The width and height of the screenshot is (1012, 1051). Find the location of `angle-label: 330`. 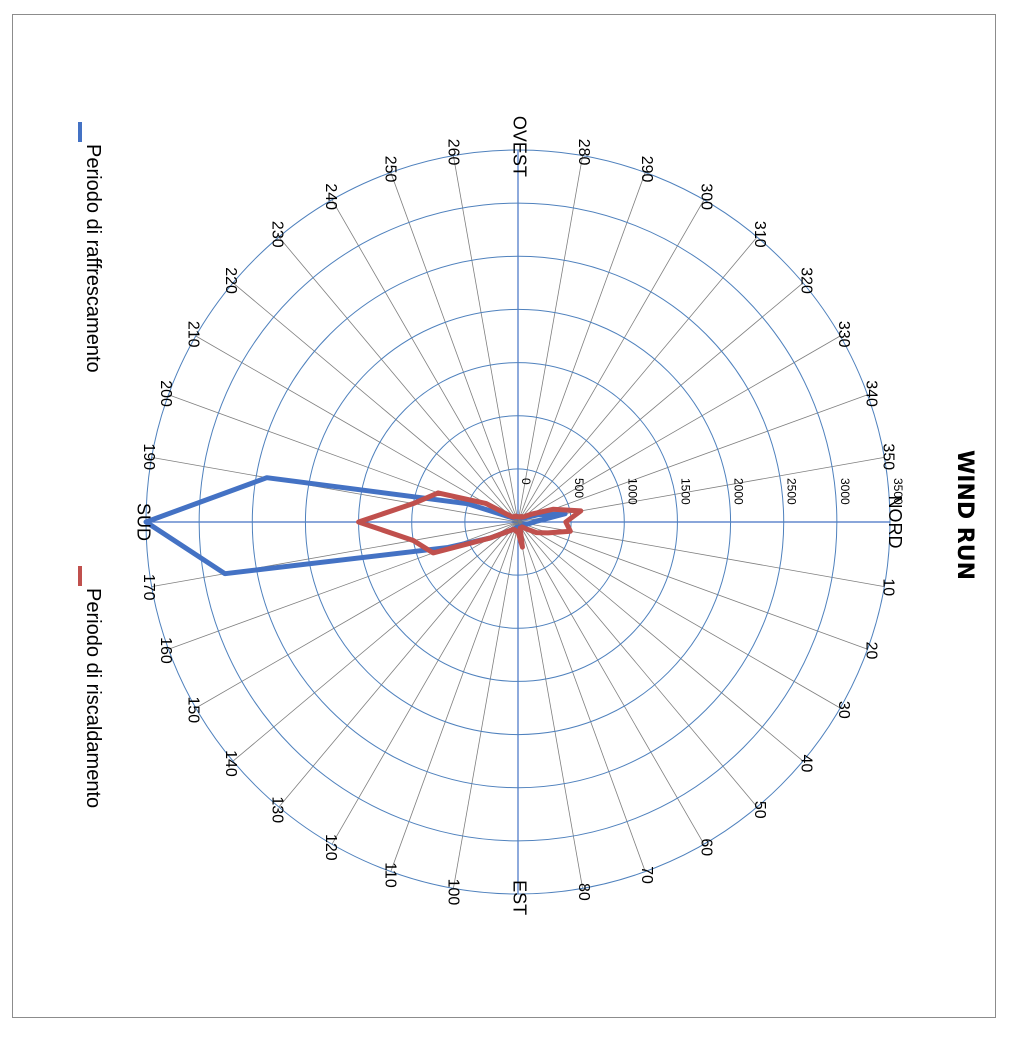

angle-label: 330 is located at coordinates (843, 334).